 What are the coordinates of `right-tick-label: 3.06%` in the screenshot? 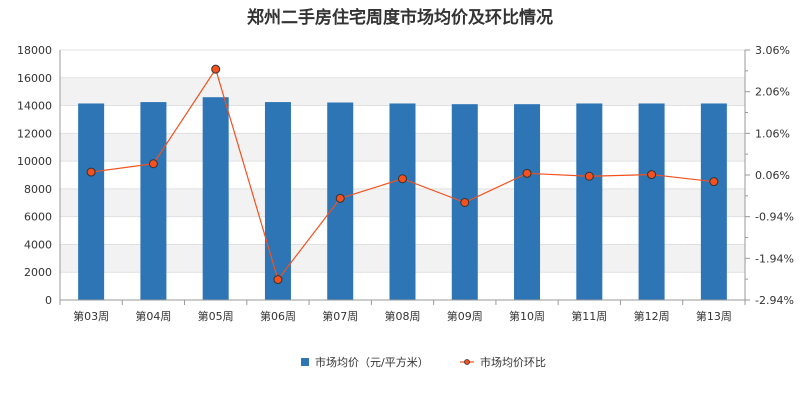 It's located at (772, 50).